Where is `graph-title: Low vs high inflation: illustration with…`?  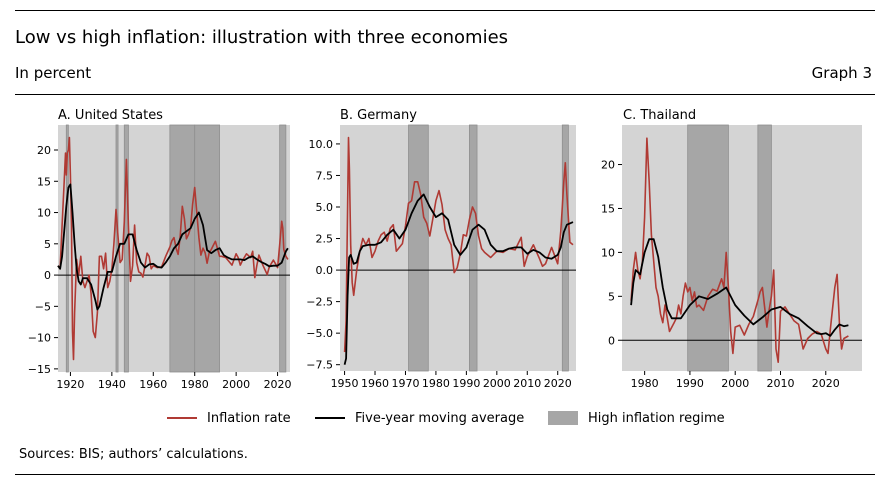
graph-title: Low vs high inflation: illustration with… is located at coordinates (262, 37).